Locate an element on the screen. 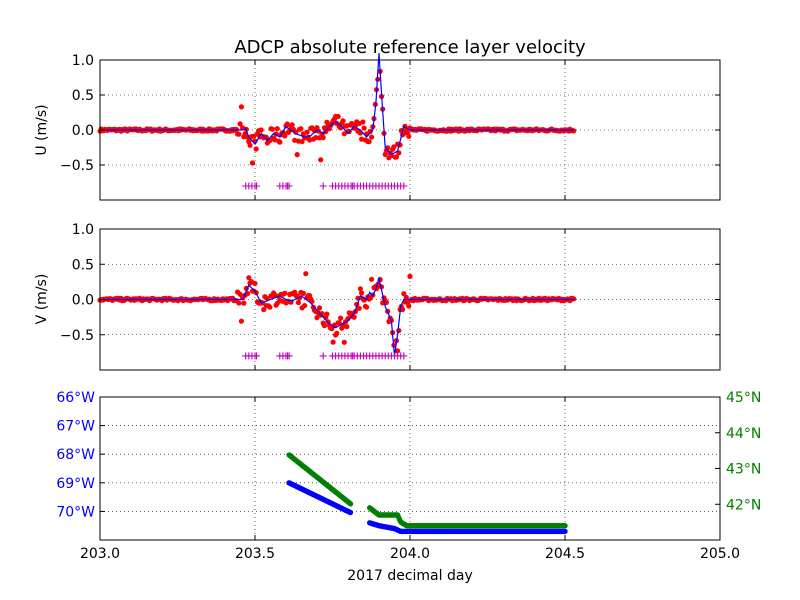 This screenshot has width=800, height=600. position-xtick-label: 204.0 is located at coordinates (410, 554).